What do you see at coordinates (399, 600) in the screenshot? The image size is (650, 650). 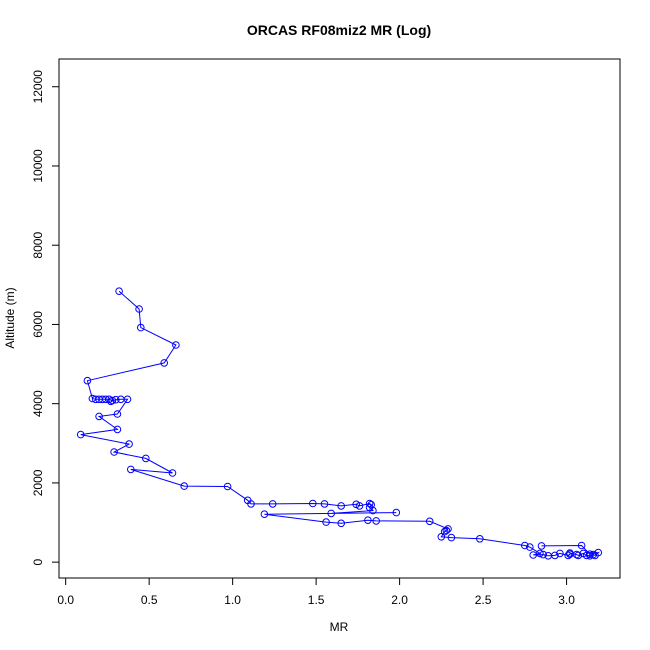 I see `x-tick-label: 2.0` at bounding box center [399, 600].